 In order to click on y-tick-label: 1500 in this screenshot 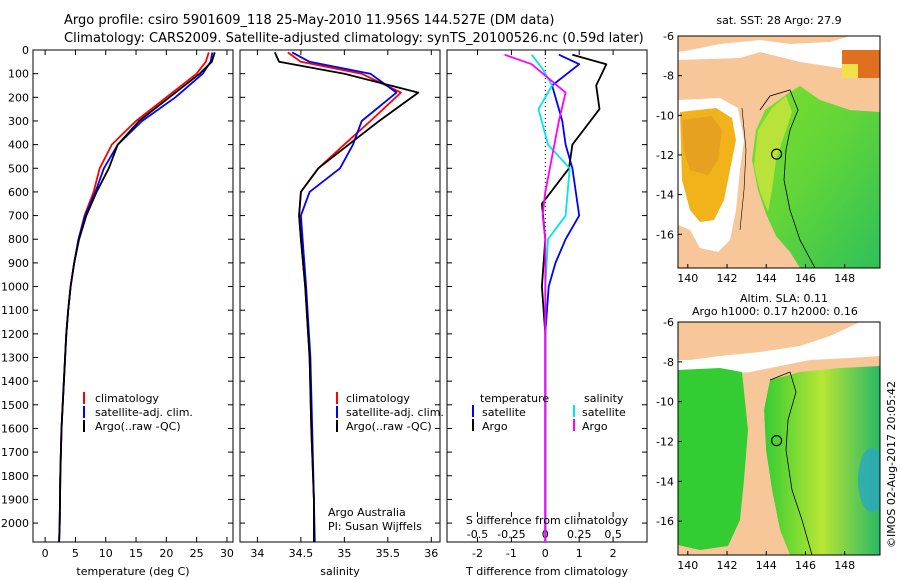, I will do `click(15, 405)`.